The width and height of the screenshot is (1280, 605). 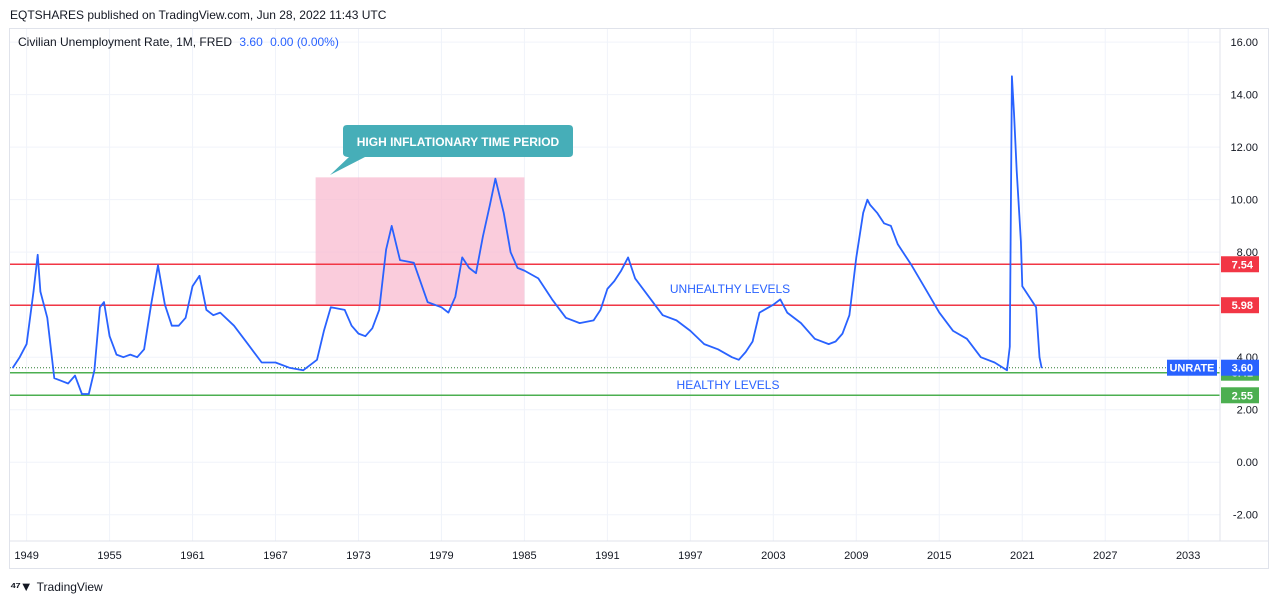 What do you see at coordinates (451, 150) in the screenshot?
I see `callout-balloon` at bounding box center [451, 150].